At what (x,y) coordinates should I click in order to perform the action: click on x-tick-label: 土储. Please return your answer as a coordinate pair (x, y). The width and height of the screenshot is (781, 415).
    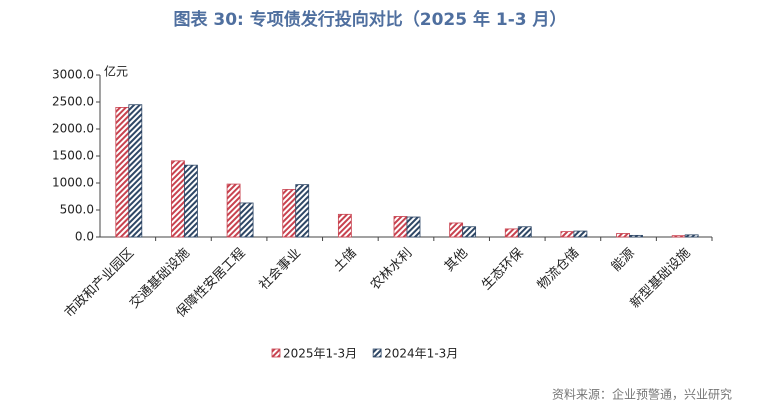
    Looking at the image, I should click on (345, 260).